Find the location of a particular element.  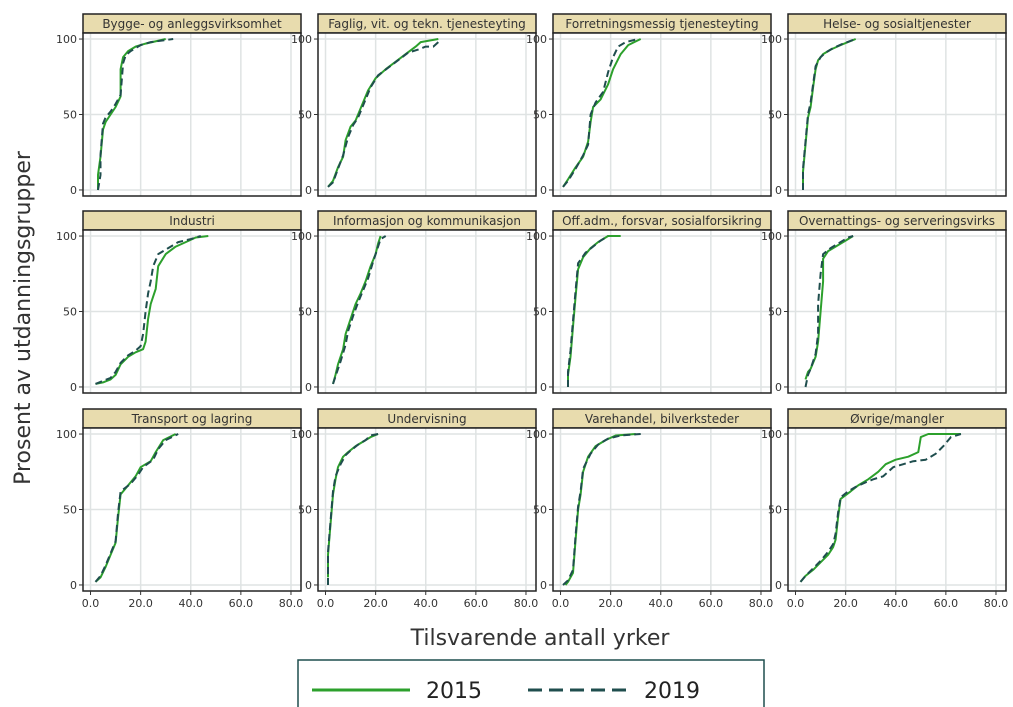

facet-panel: Helse- og sosialtjenester 0 50 100 is located at coordinates (884, 105).